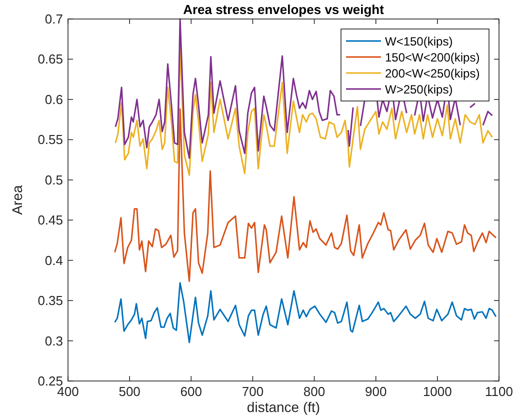 The width and height of the screenshot is (514, 417). Describe the element at coordinates (432, 73) in the screenshot. I see `legend-label: 200<W<250(kips)` at that location.